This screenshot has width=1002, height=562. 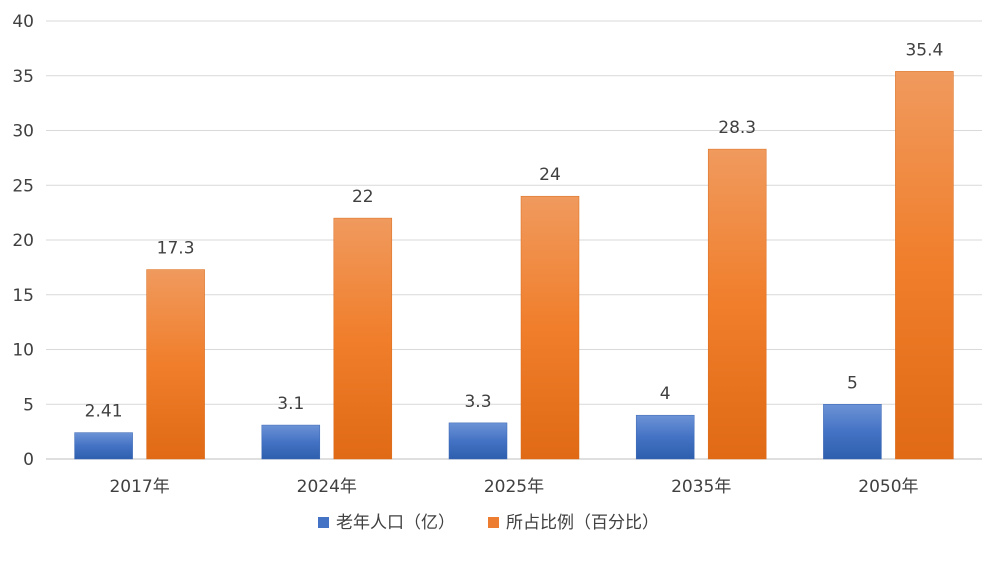 I want to click on data-label: 24, so click(x=550, y=175).